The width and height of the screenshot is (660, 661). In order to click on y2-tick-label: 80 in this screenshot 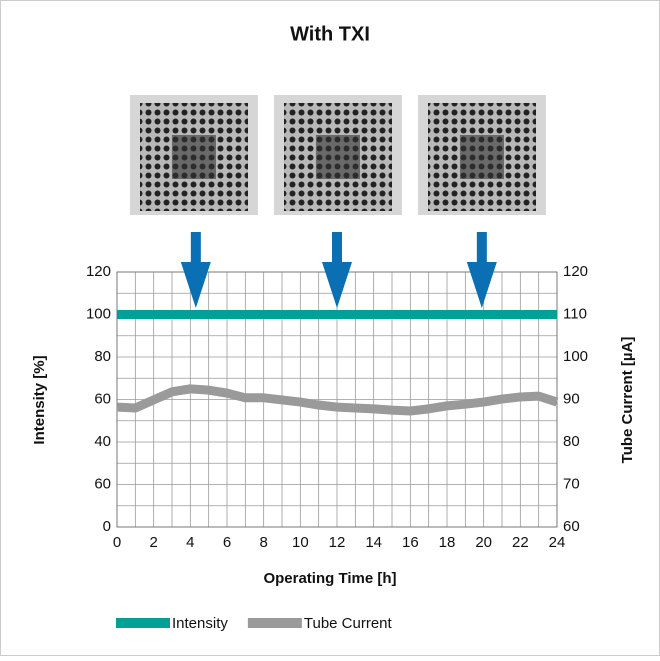, I will do `click(571, 441)`.